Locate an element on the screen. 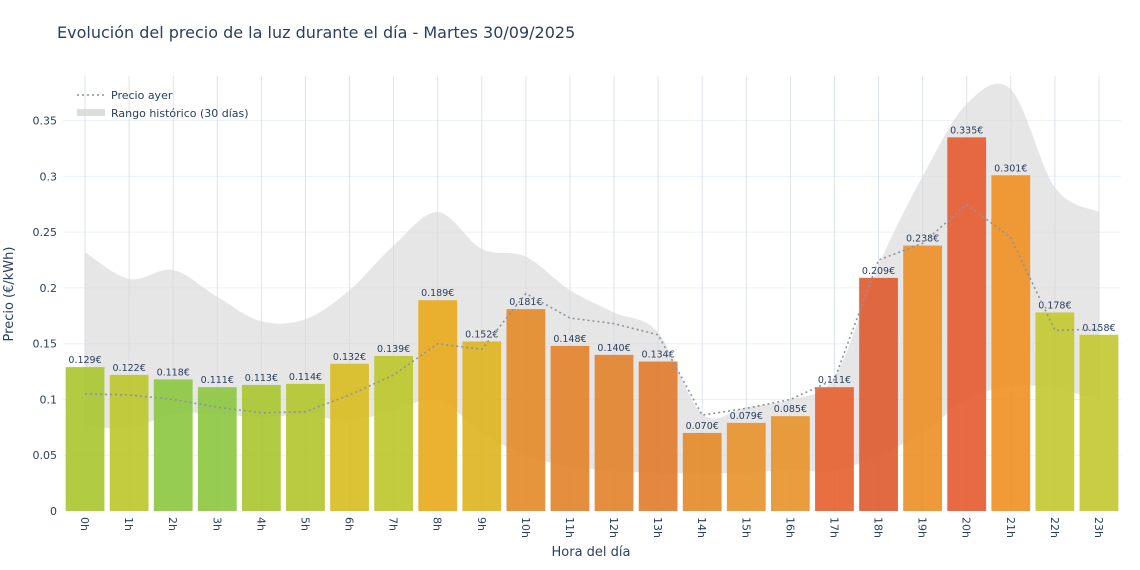  x-tick-label: 10h is located at coordinates (525, 527).